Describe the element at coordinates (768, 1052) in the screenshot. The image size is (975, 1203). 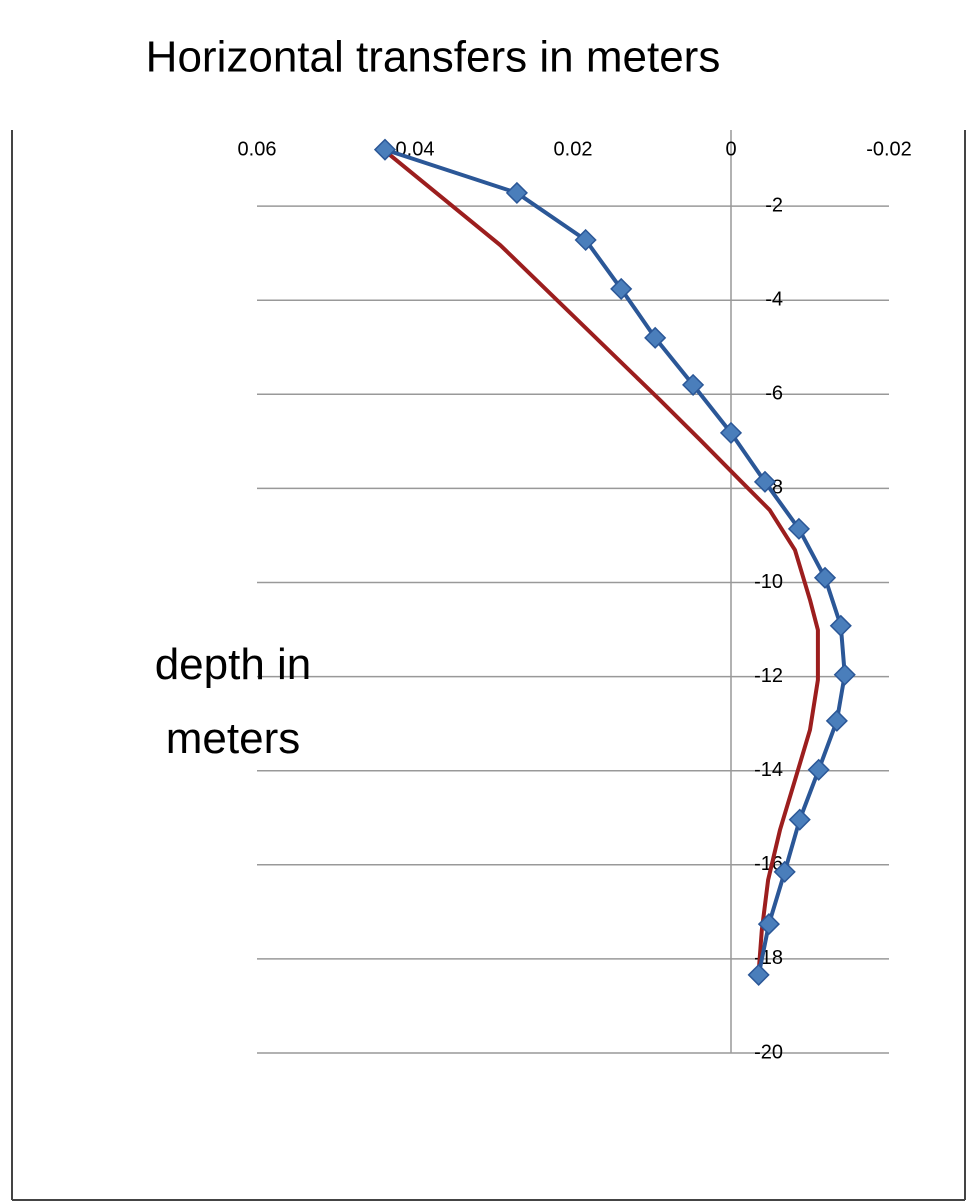
I see `y-tick-label: -20` at that location.